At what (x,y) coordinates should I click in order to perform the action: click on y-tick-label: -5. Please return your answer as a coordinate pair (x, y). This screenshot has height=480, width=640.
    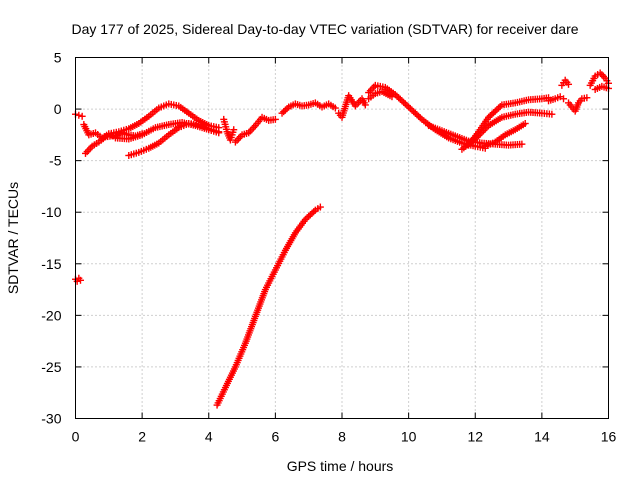
    Looking at the image, I should click on (55, 161).